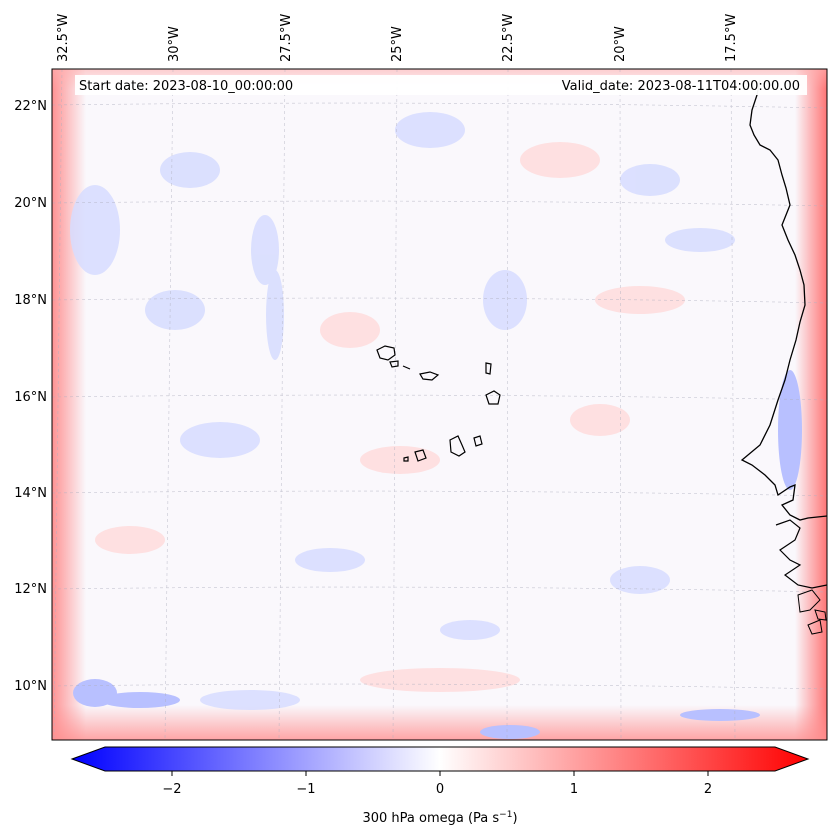 This screenshot has height=839, width=837. I want to click on colorbar-label: 300 hPa omega (Pa s−1), so click(439, 818).